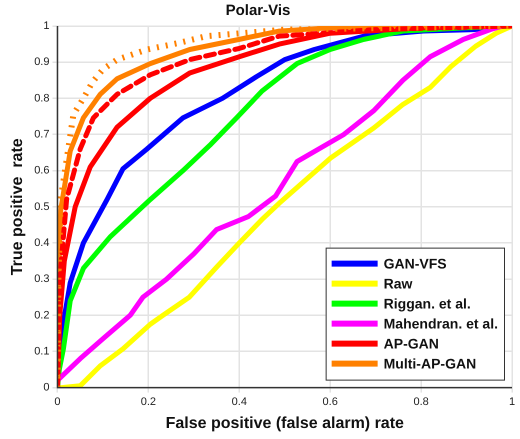  Describe the element at coordinates (427, 303) in the screenshot. I see `legend-label: Riggan. et al.` at that location.